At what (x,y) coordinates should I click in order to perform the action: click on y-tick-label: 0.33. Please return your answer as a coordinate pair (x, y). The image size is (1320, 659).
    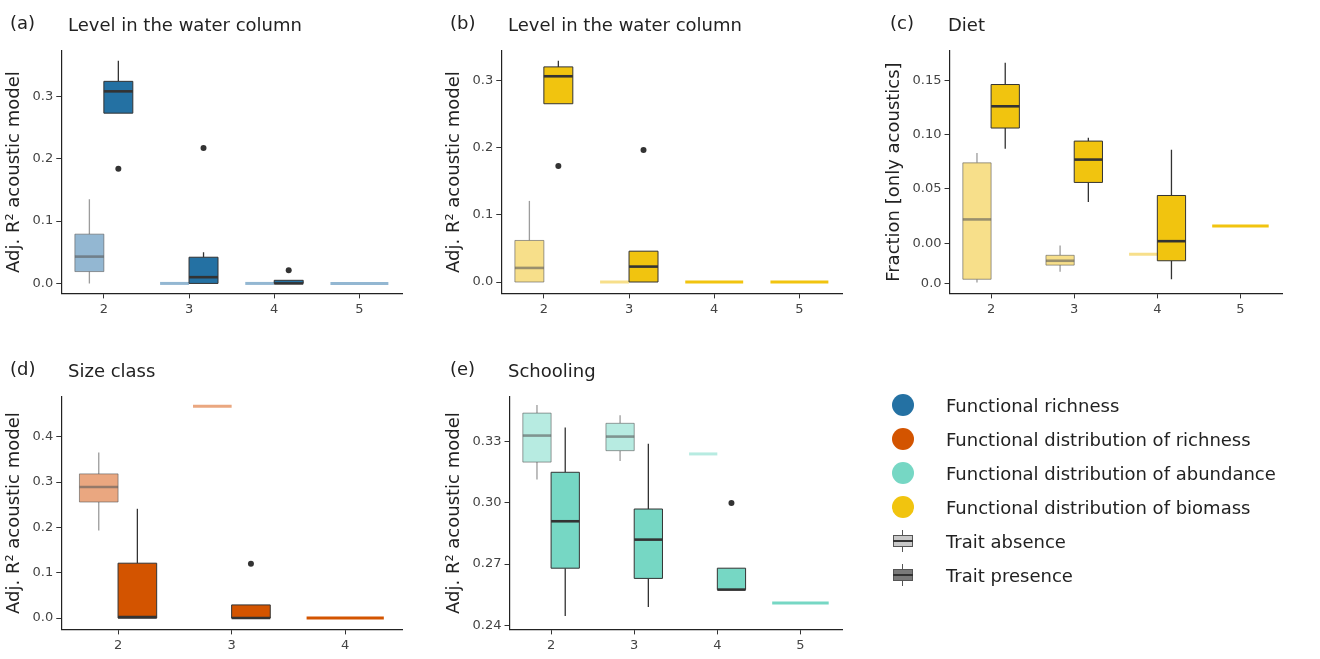
    Looking at the image, I should click on (487, 441).